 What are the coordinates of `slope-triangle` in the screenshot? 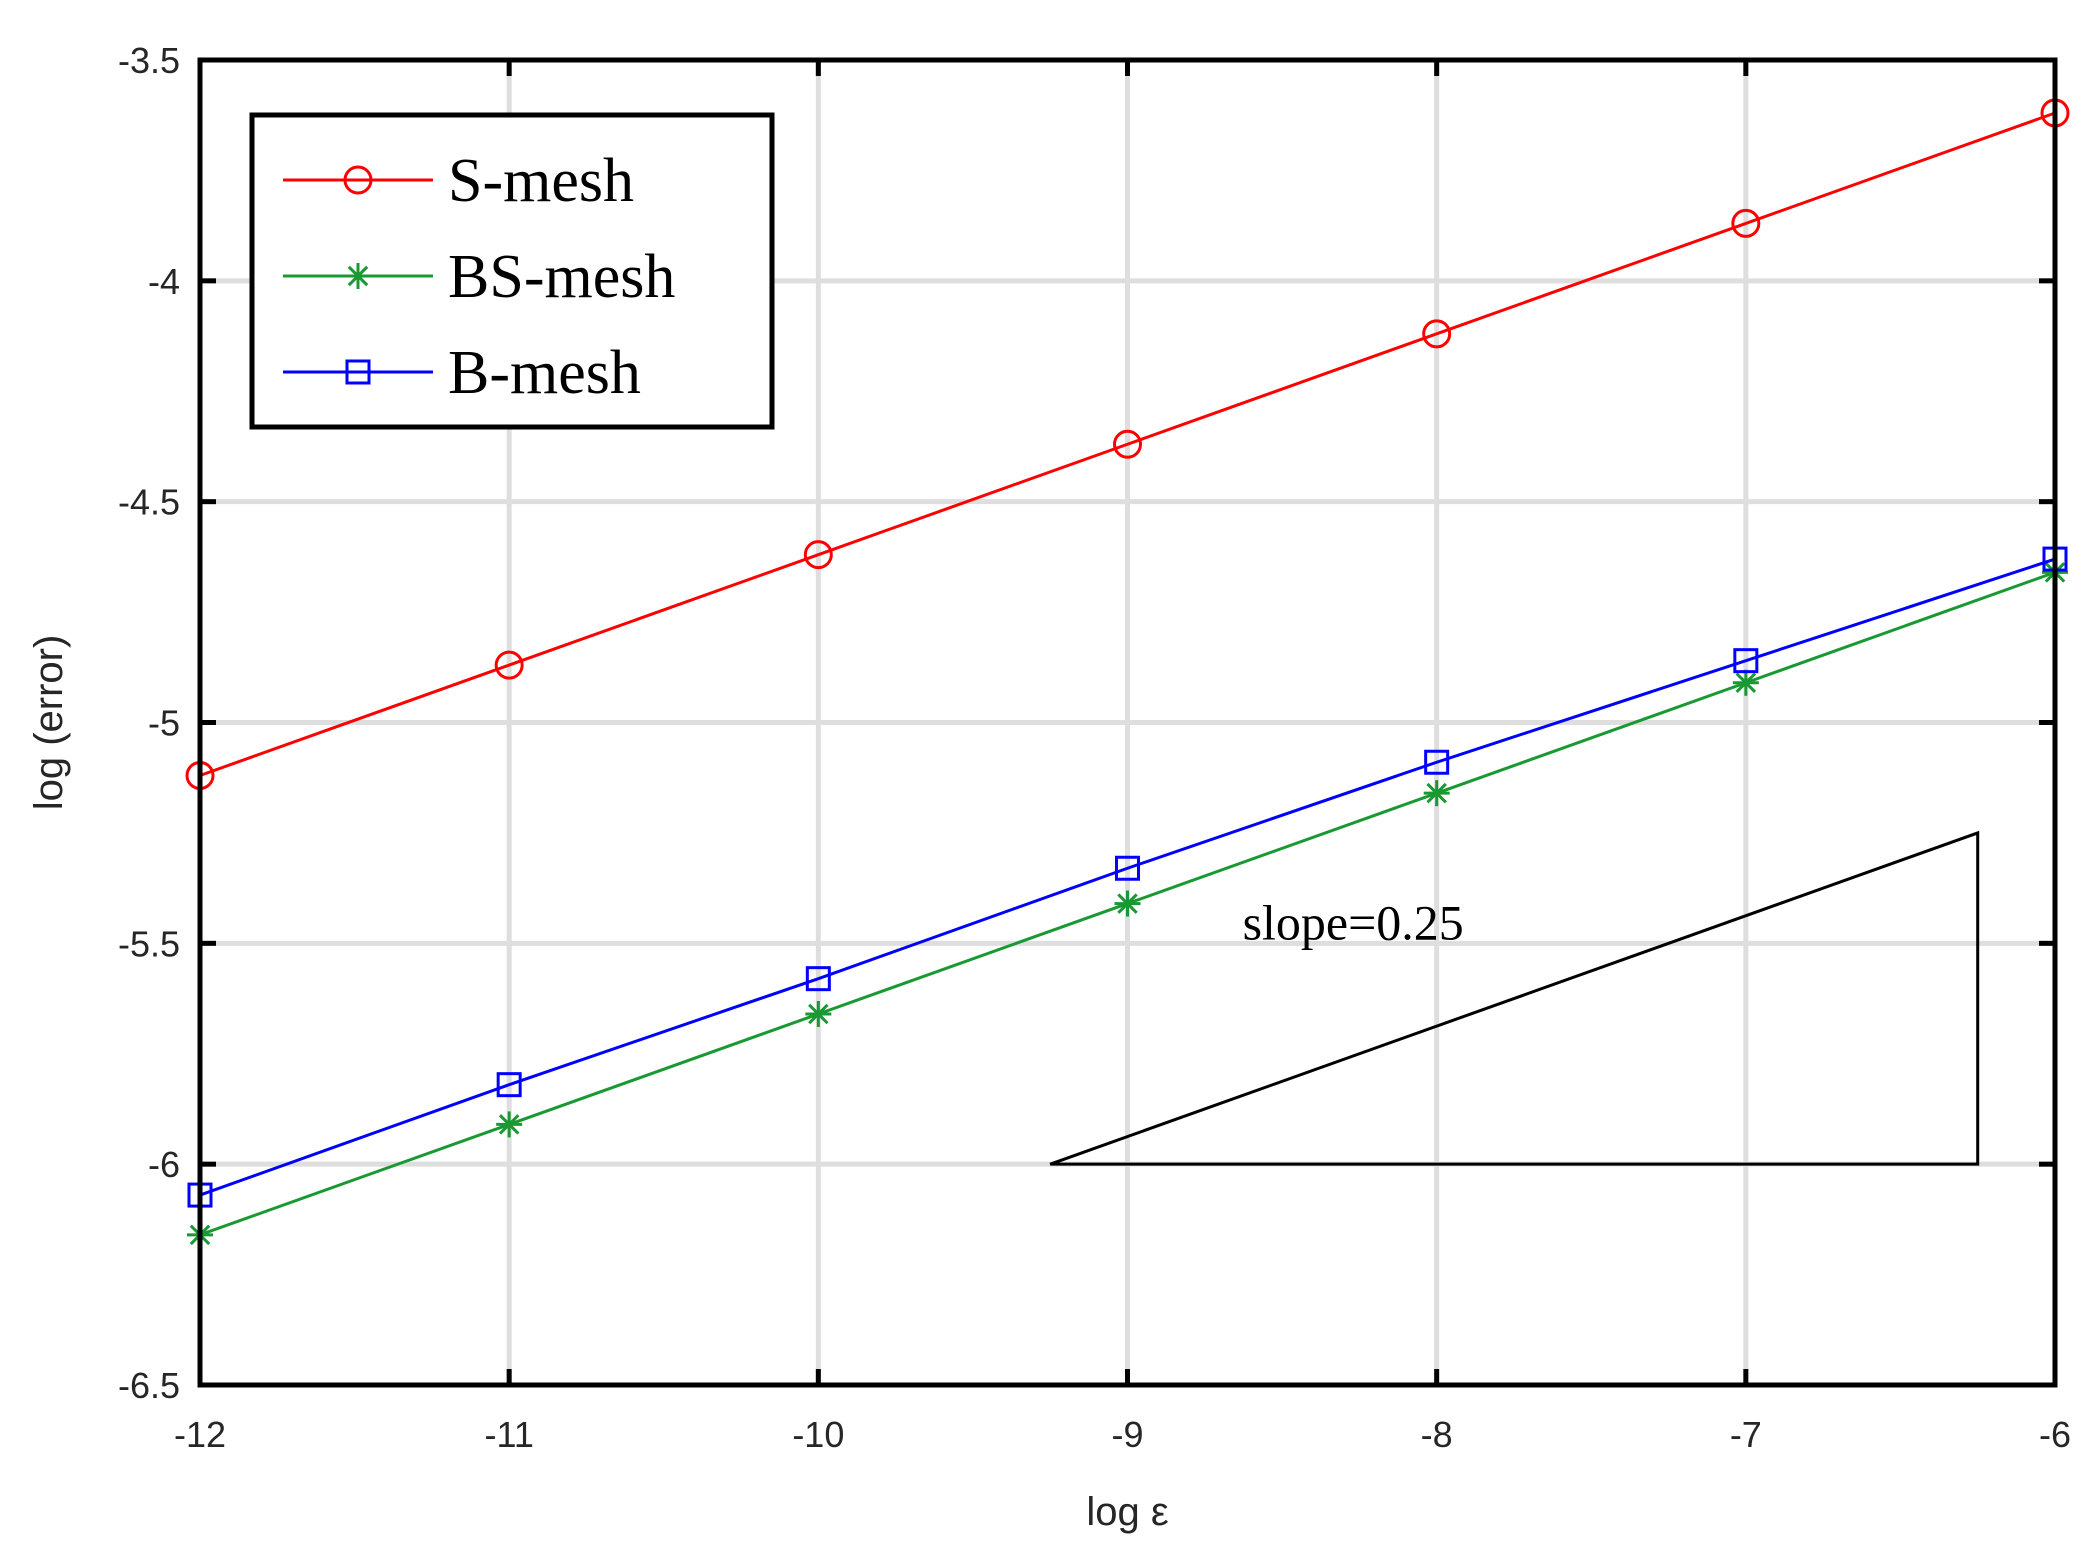 It's located at (1514, 998).